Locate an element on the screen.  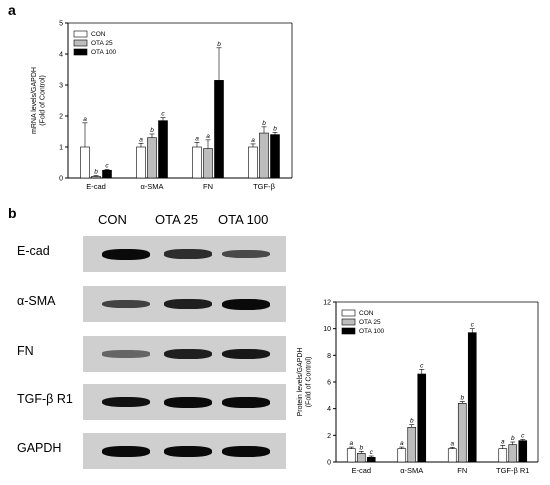
y-tick-label: 6 is located at coordinates (329, 383).